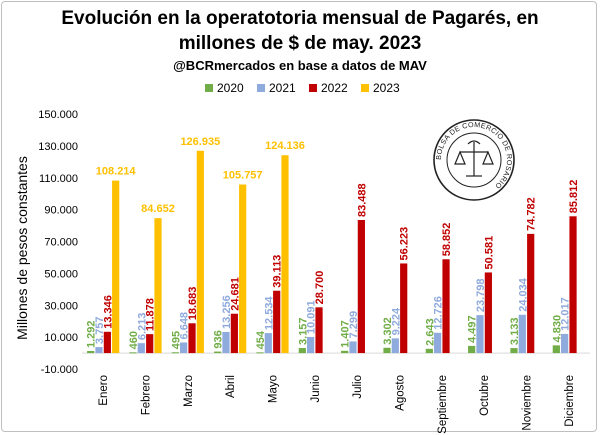  What do you see at coordinates (285, 146) in the screenshot?
I see `data-label: 124.136` at bounding box center [285, 146].